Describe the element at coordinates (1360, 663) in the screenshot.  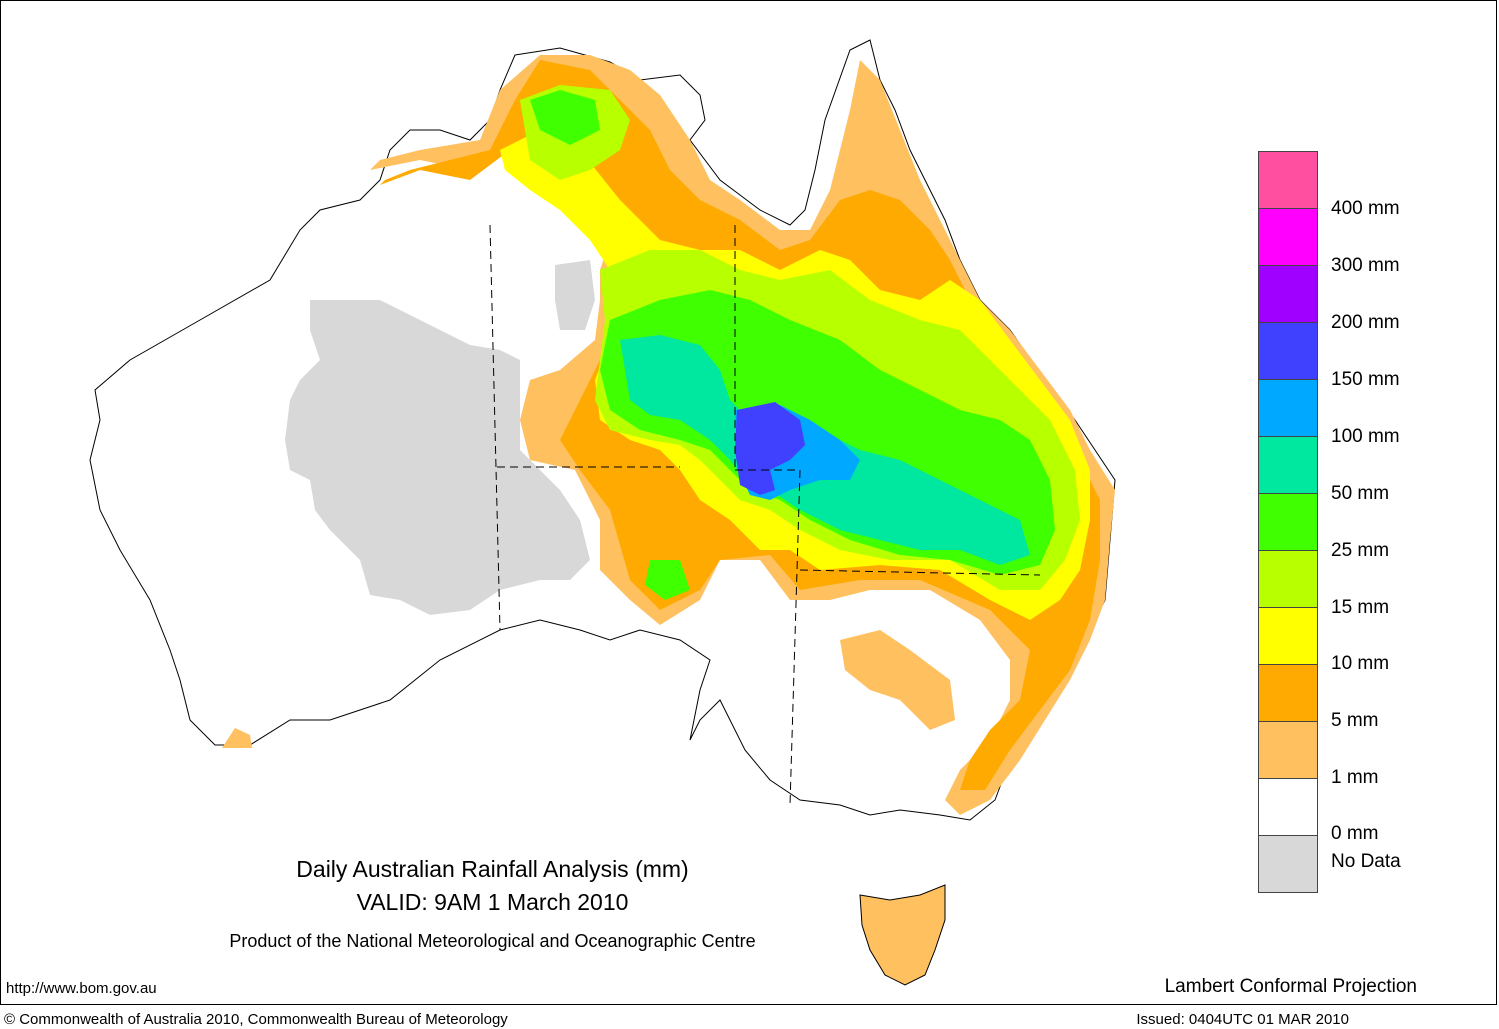
I see `legend-label: 10 mm` at that location.